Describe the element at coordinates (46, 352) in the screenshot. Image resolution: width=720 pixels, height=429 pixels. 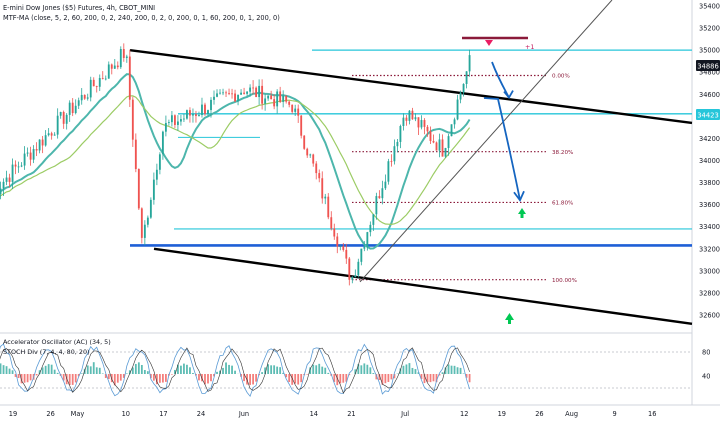
I see `stoch-div-label: STOCH Div (7, 4, 4, 80, 20)` at that location.